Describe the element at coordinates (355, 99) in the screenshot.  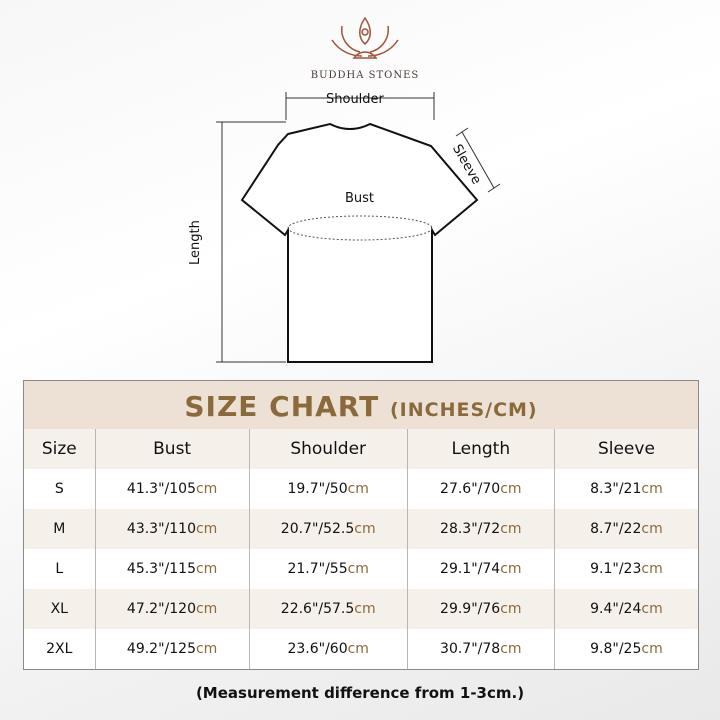
I see `shoulder-label: Shoulder` at that location.